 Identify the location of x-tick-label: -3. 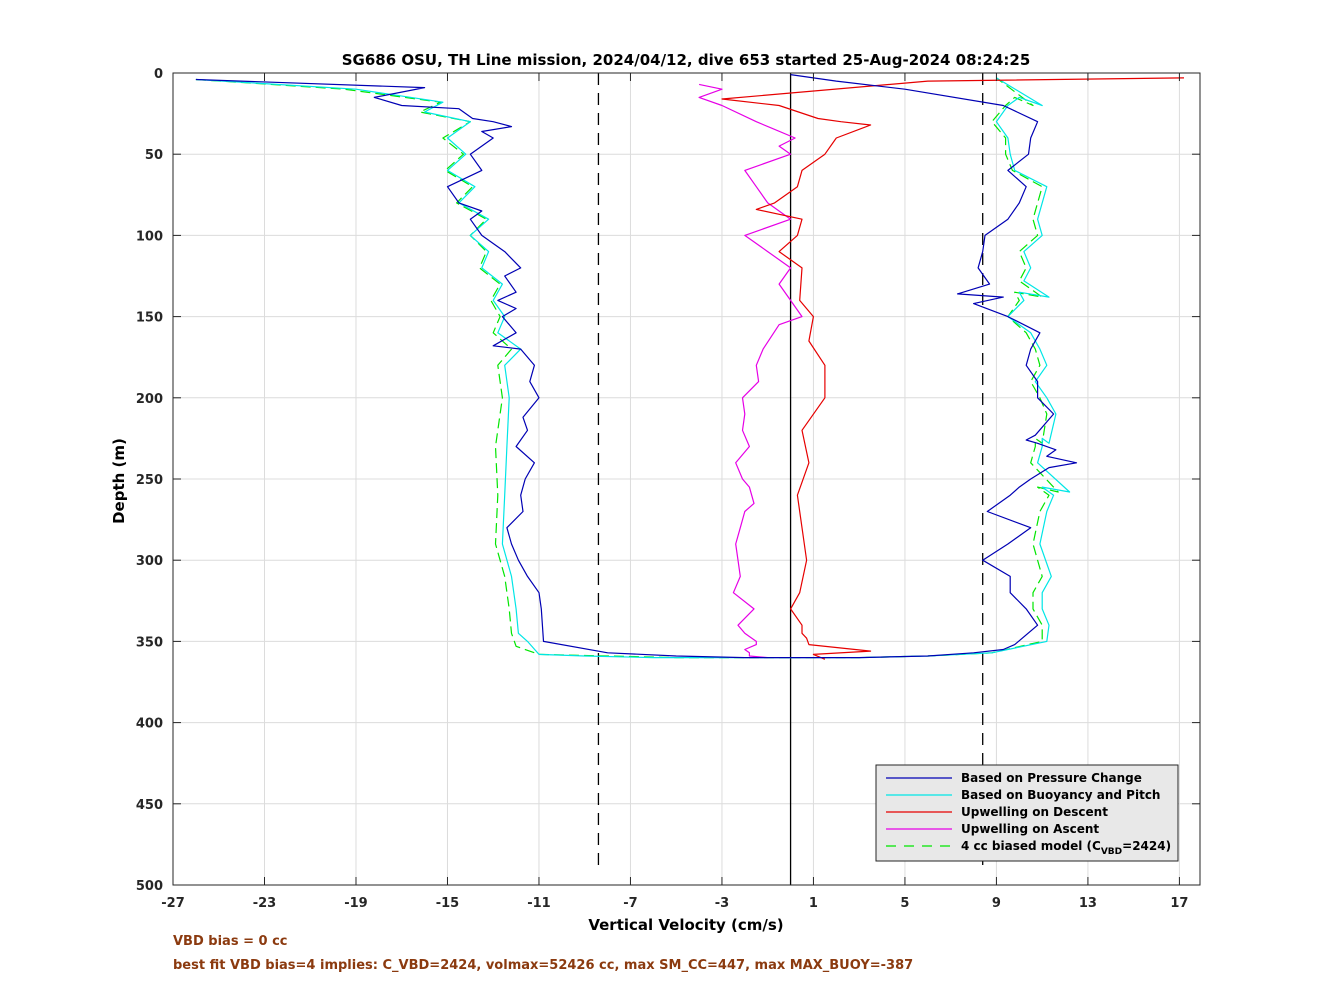
(722, 903).